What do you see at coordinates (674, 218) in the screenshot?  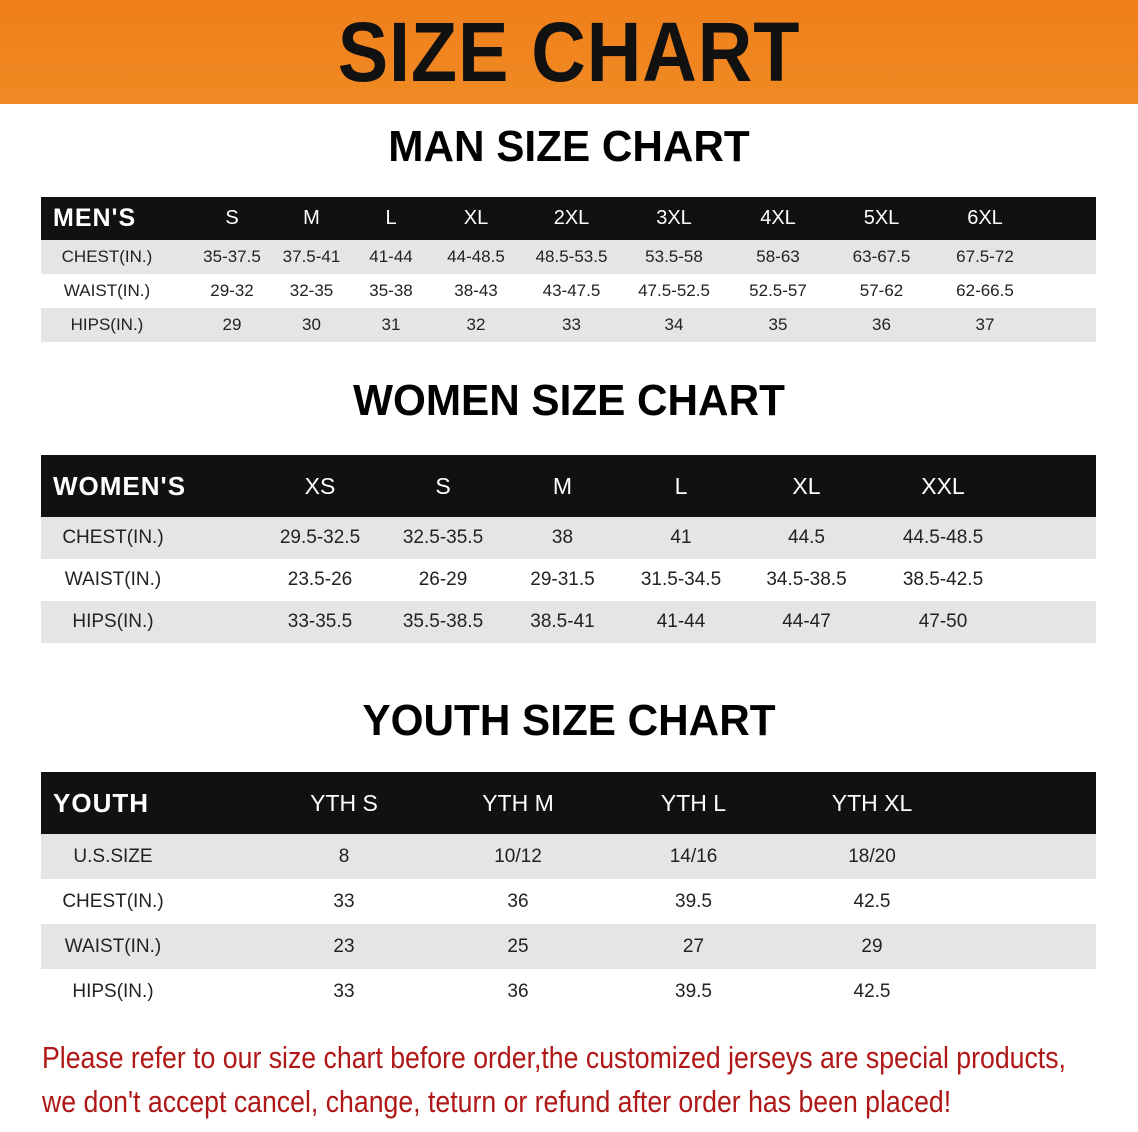 I see `size-column-header: 3XL` at bounding box center [674, 218].